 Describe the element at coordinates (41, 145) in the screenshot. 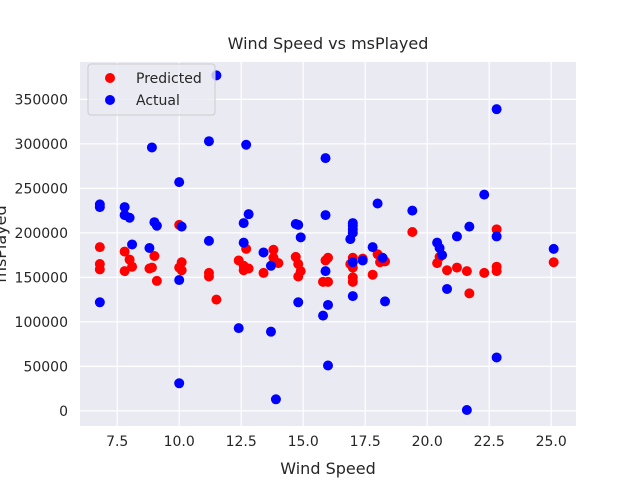

I see `y-tick-label: 300000` at that location.